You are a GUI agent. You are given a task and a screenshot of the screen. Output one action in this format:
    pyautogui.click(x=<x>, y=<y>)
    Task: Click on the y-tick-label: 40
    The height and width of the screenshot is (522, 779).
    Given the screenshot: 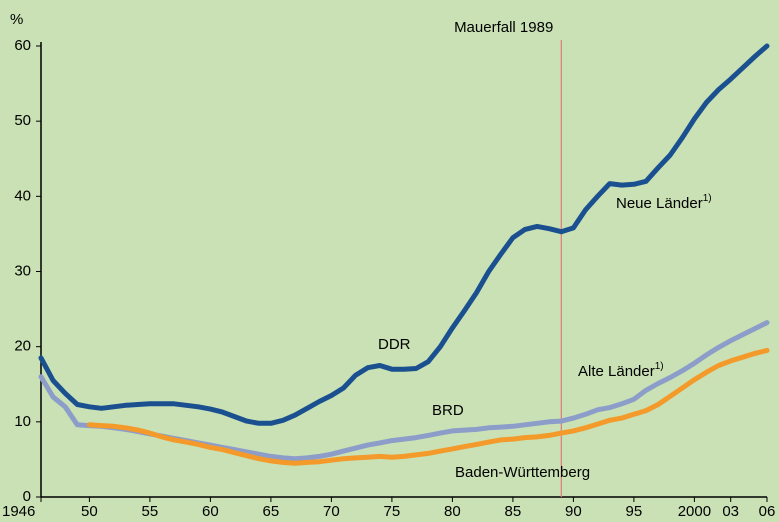 What is the action you would take?
    pyautogui.click(x=22, y=195)
    